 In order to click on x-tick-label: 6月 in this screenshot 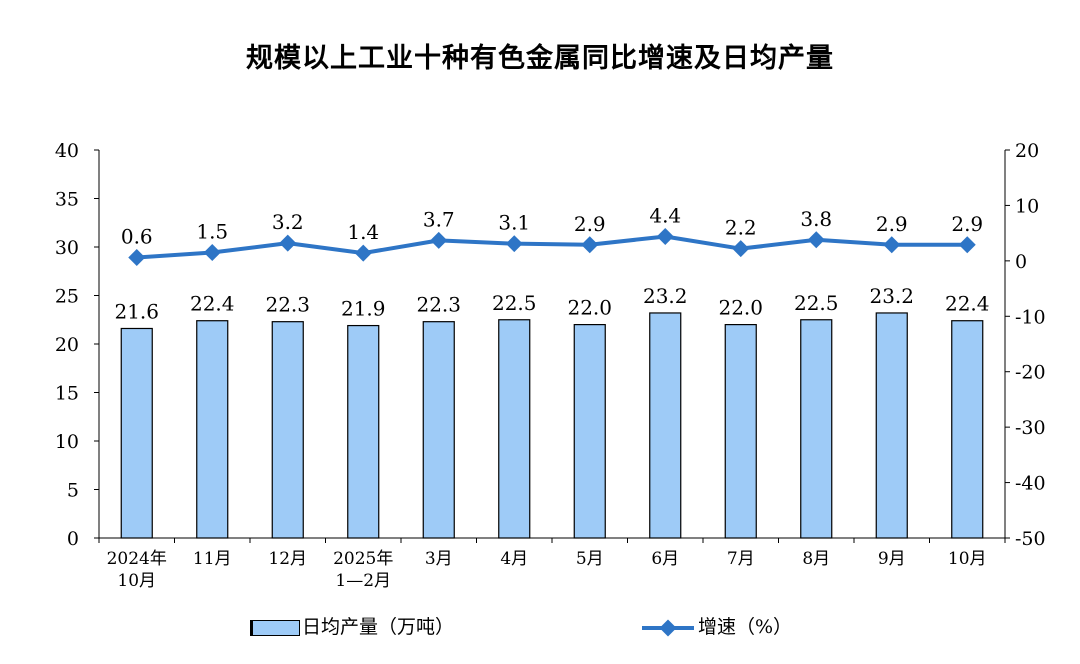, I will do `click(665, 559)`.